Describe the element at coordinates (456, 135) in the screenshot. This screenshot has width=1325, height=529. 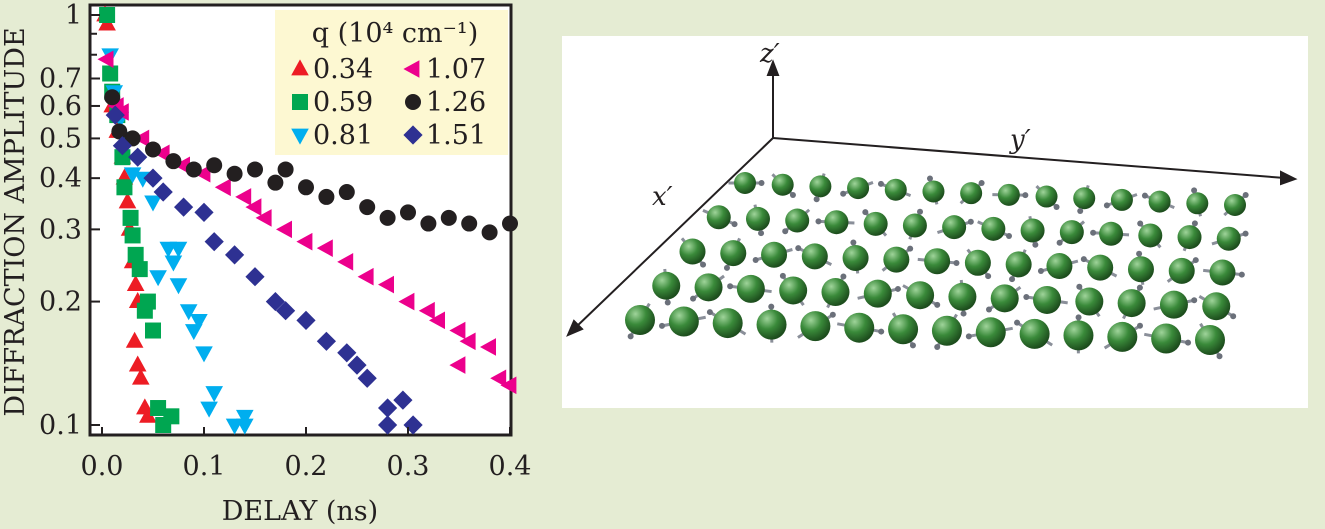
I see `legend-label: 1.51` at that location.